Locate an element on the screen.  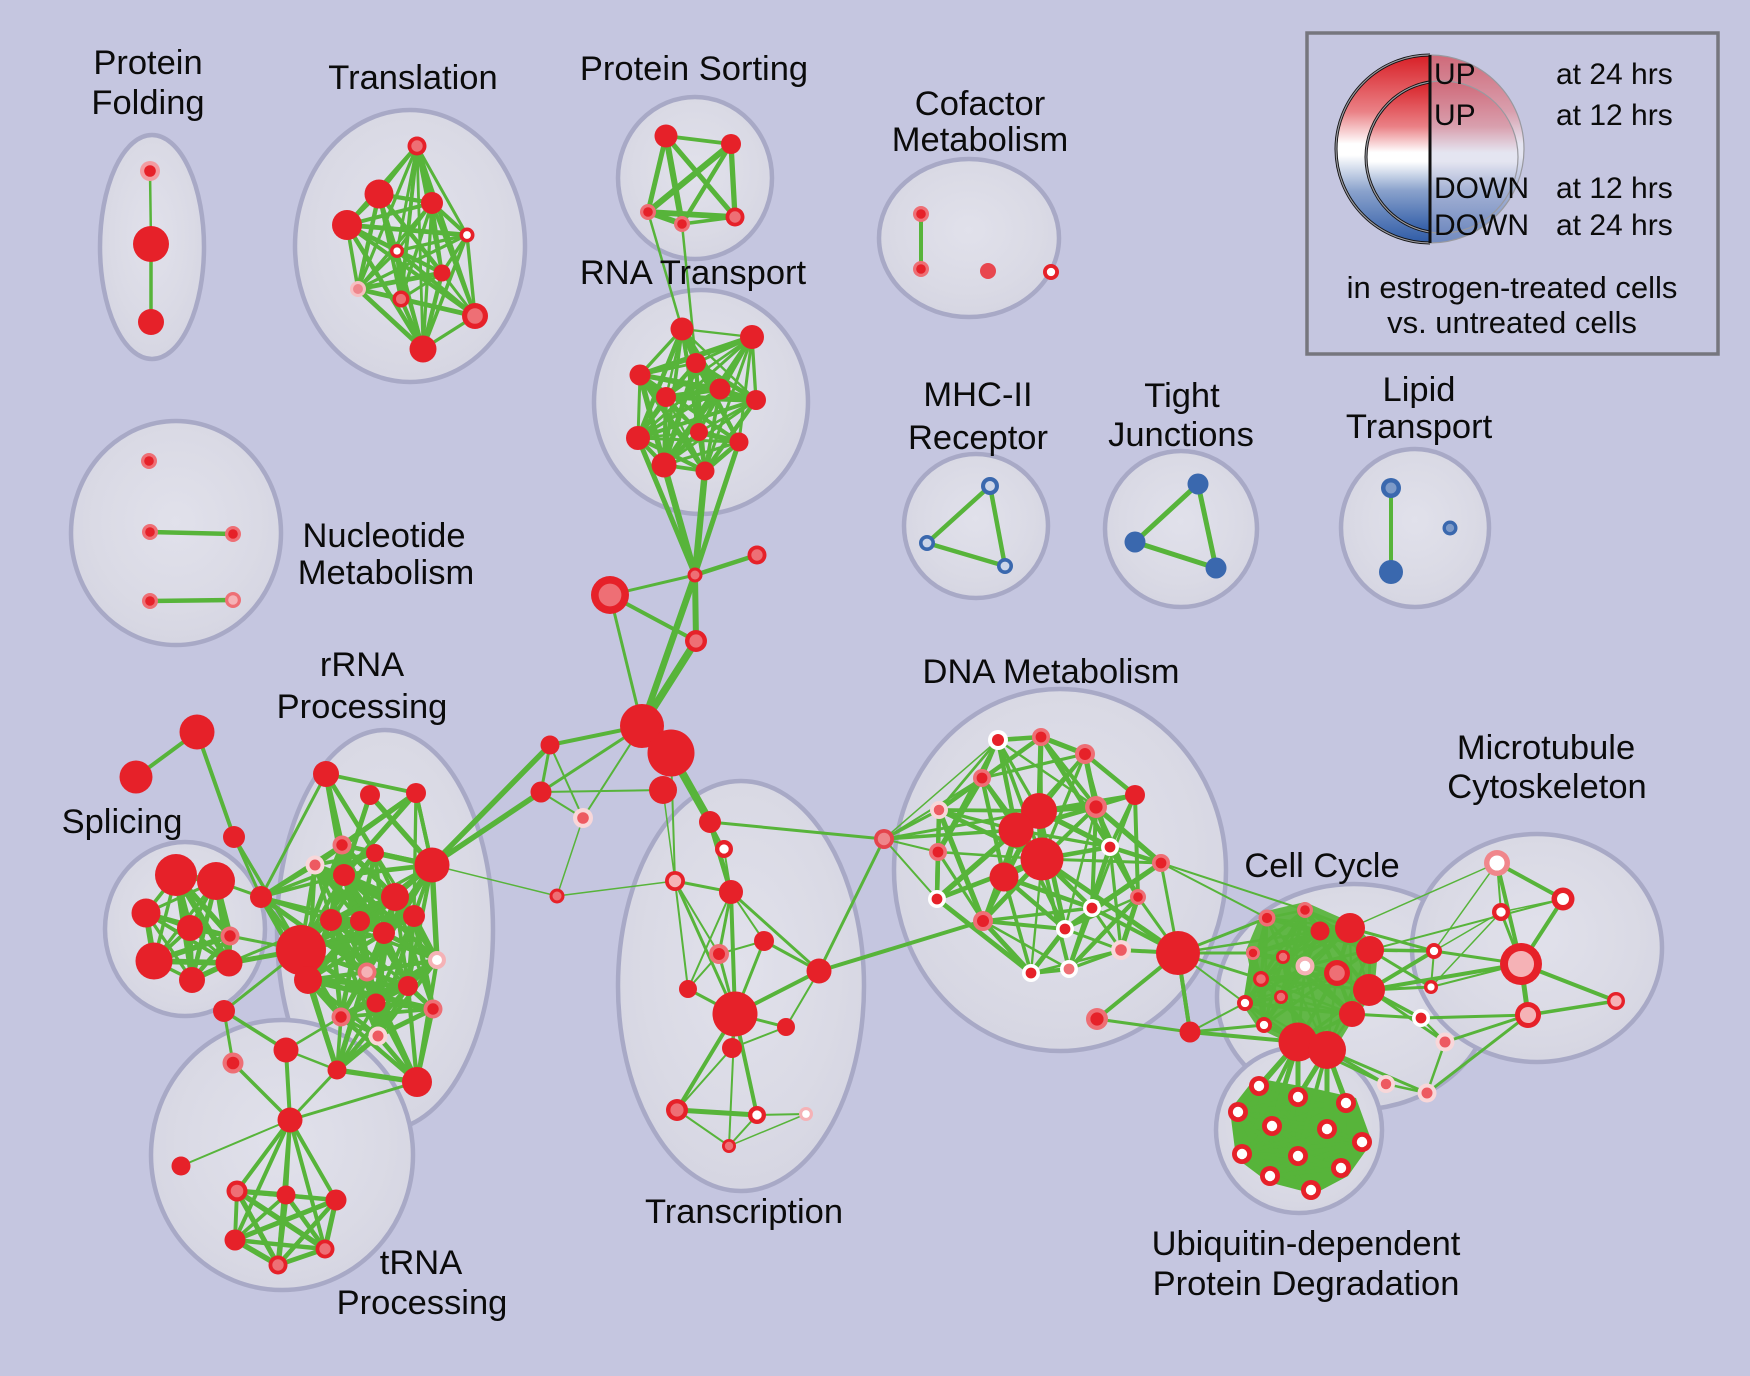
svg-text: Tight is located at coordinates (1182, 396).